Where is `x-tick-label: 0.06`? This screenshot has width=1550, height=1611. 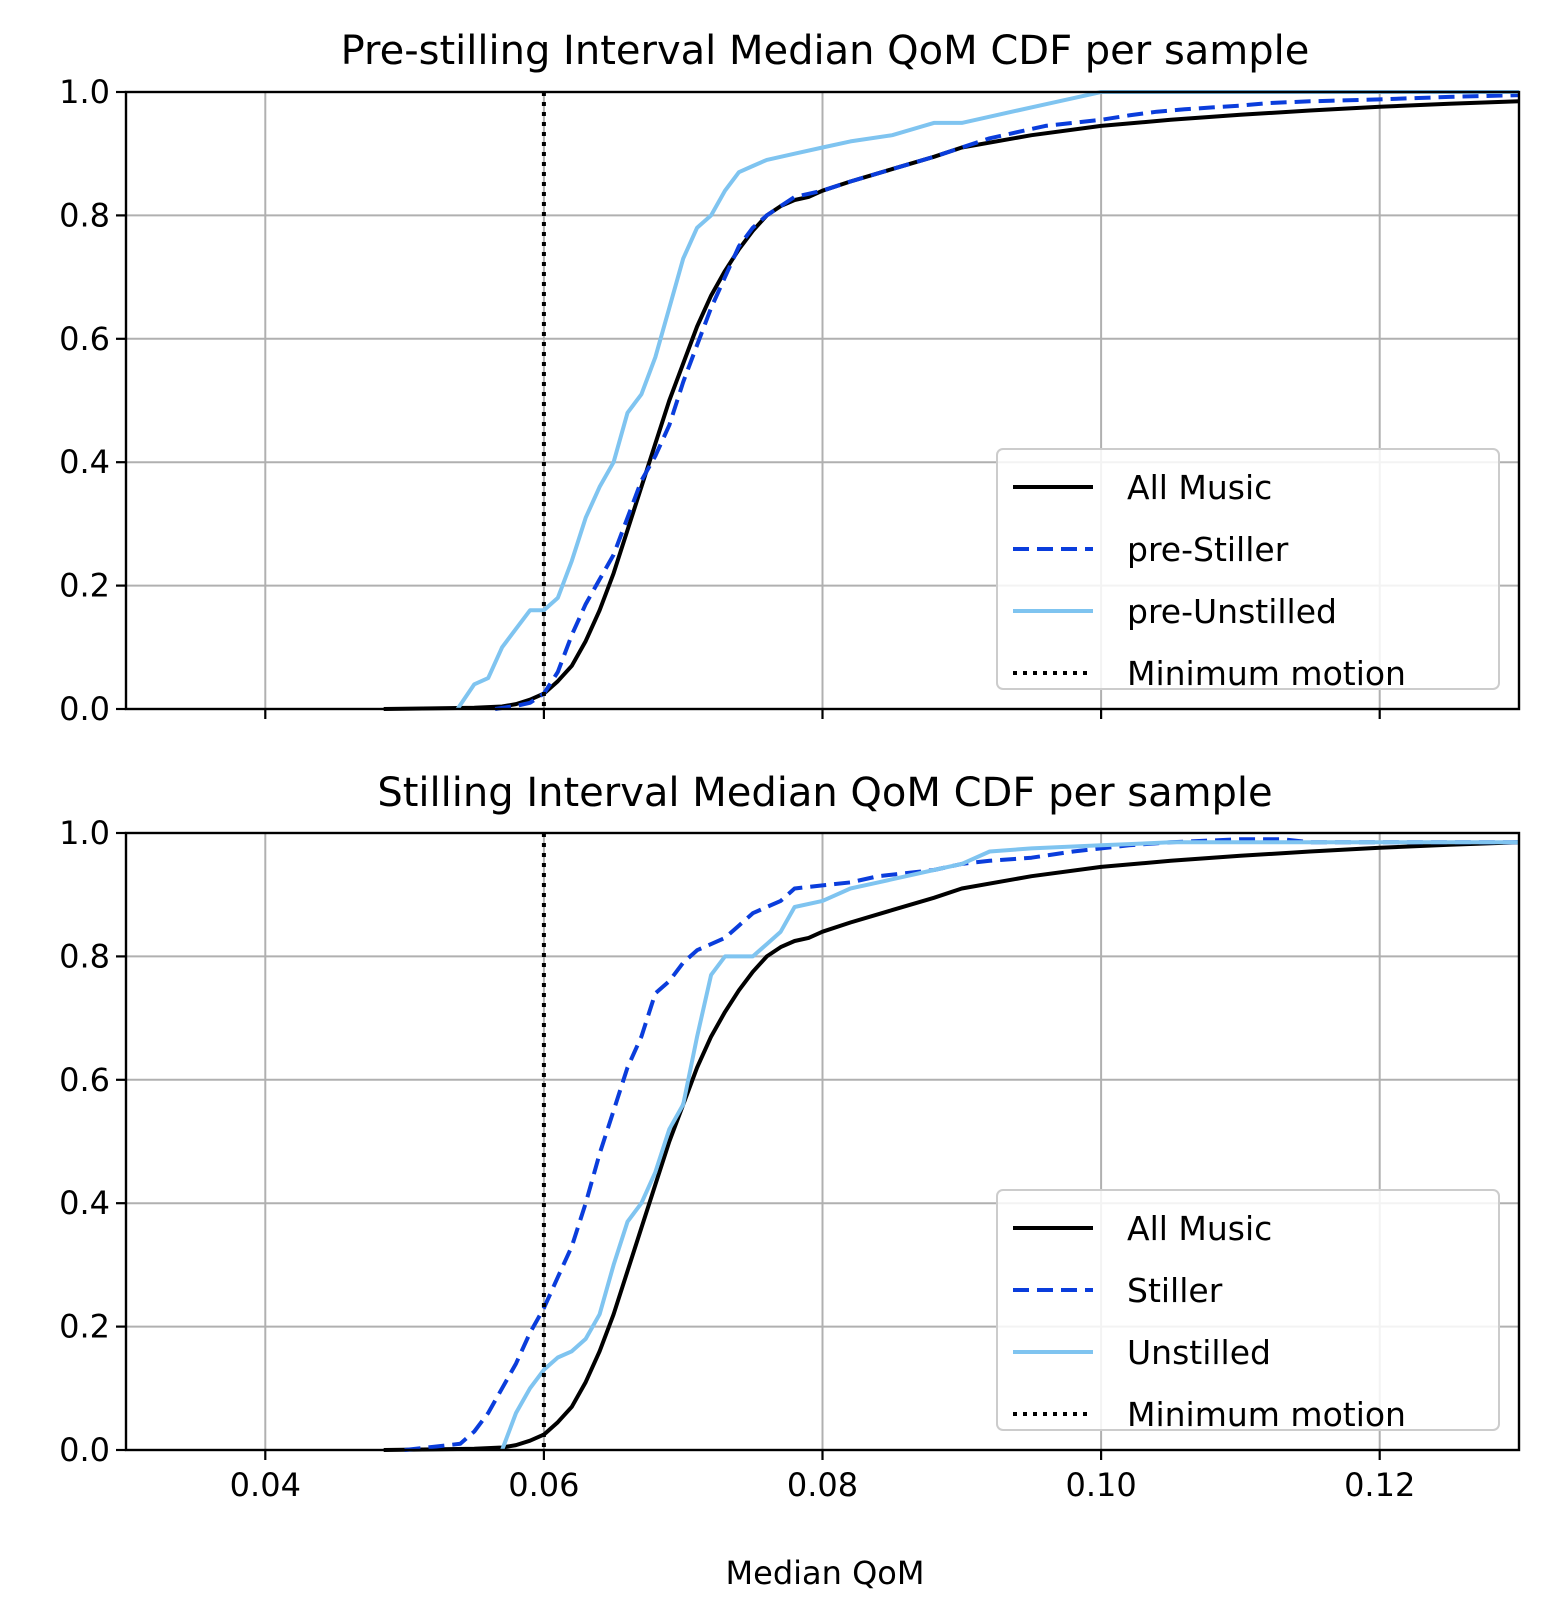 x-tick-label: 0.06 is located at coordinates (543, 1485).